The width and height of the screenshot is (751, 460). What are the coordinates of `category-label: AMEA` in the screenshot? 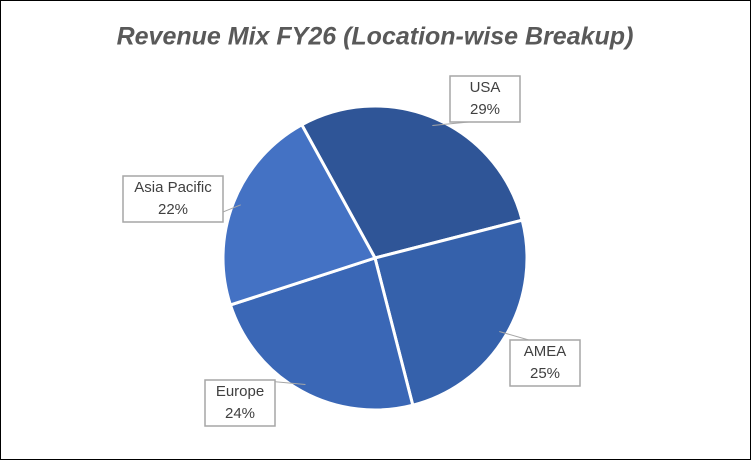 It's located at (545, 351).